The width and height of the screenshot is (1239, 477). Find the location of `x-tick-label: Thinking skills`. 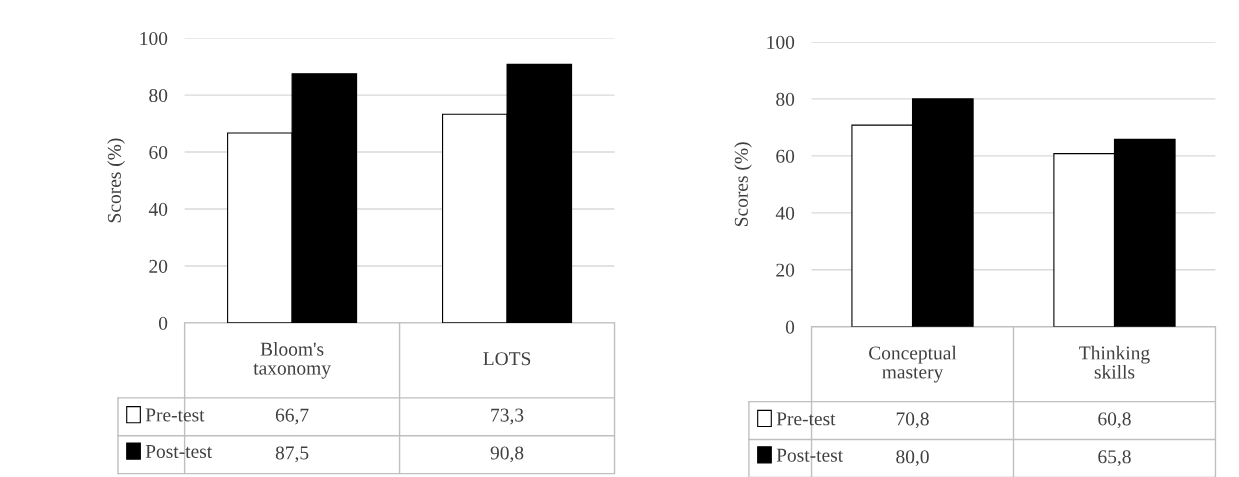

x-tick-label: Thinking skills is located at coordinates (1114, 362).